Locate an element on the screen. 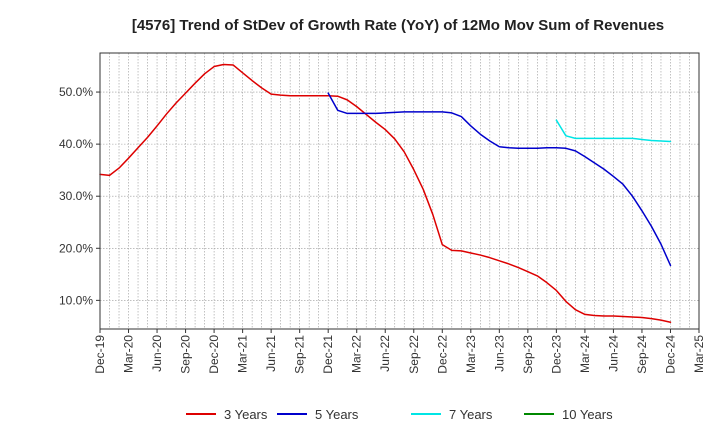  x-tick-label: Jun-22 is located at coordinates (385, 353).